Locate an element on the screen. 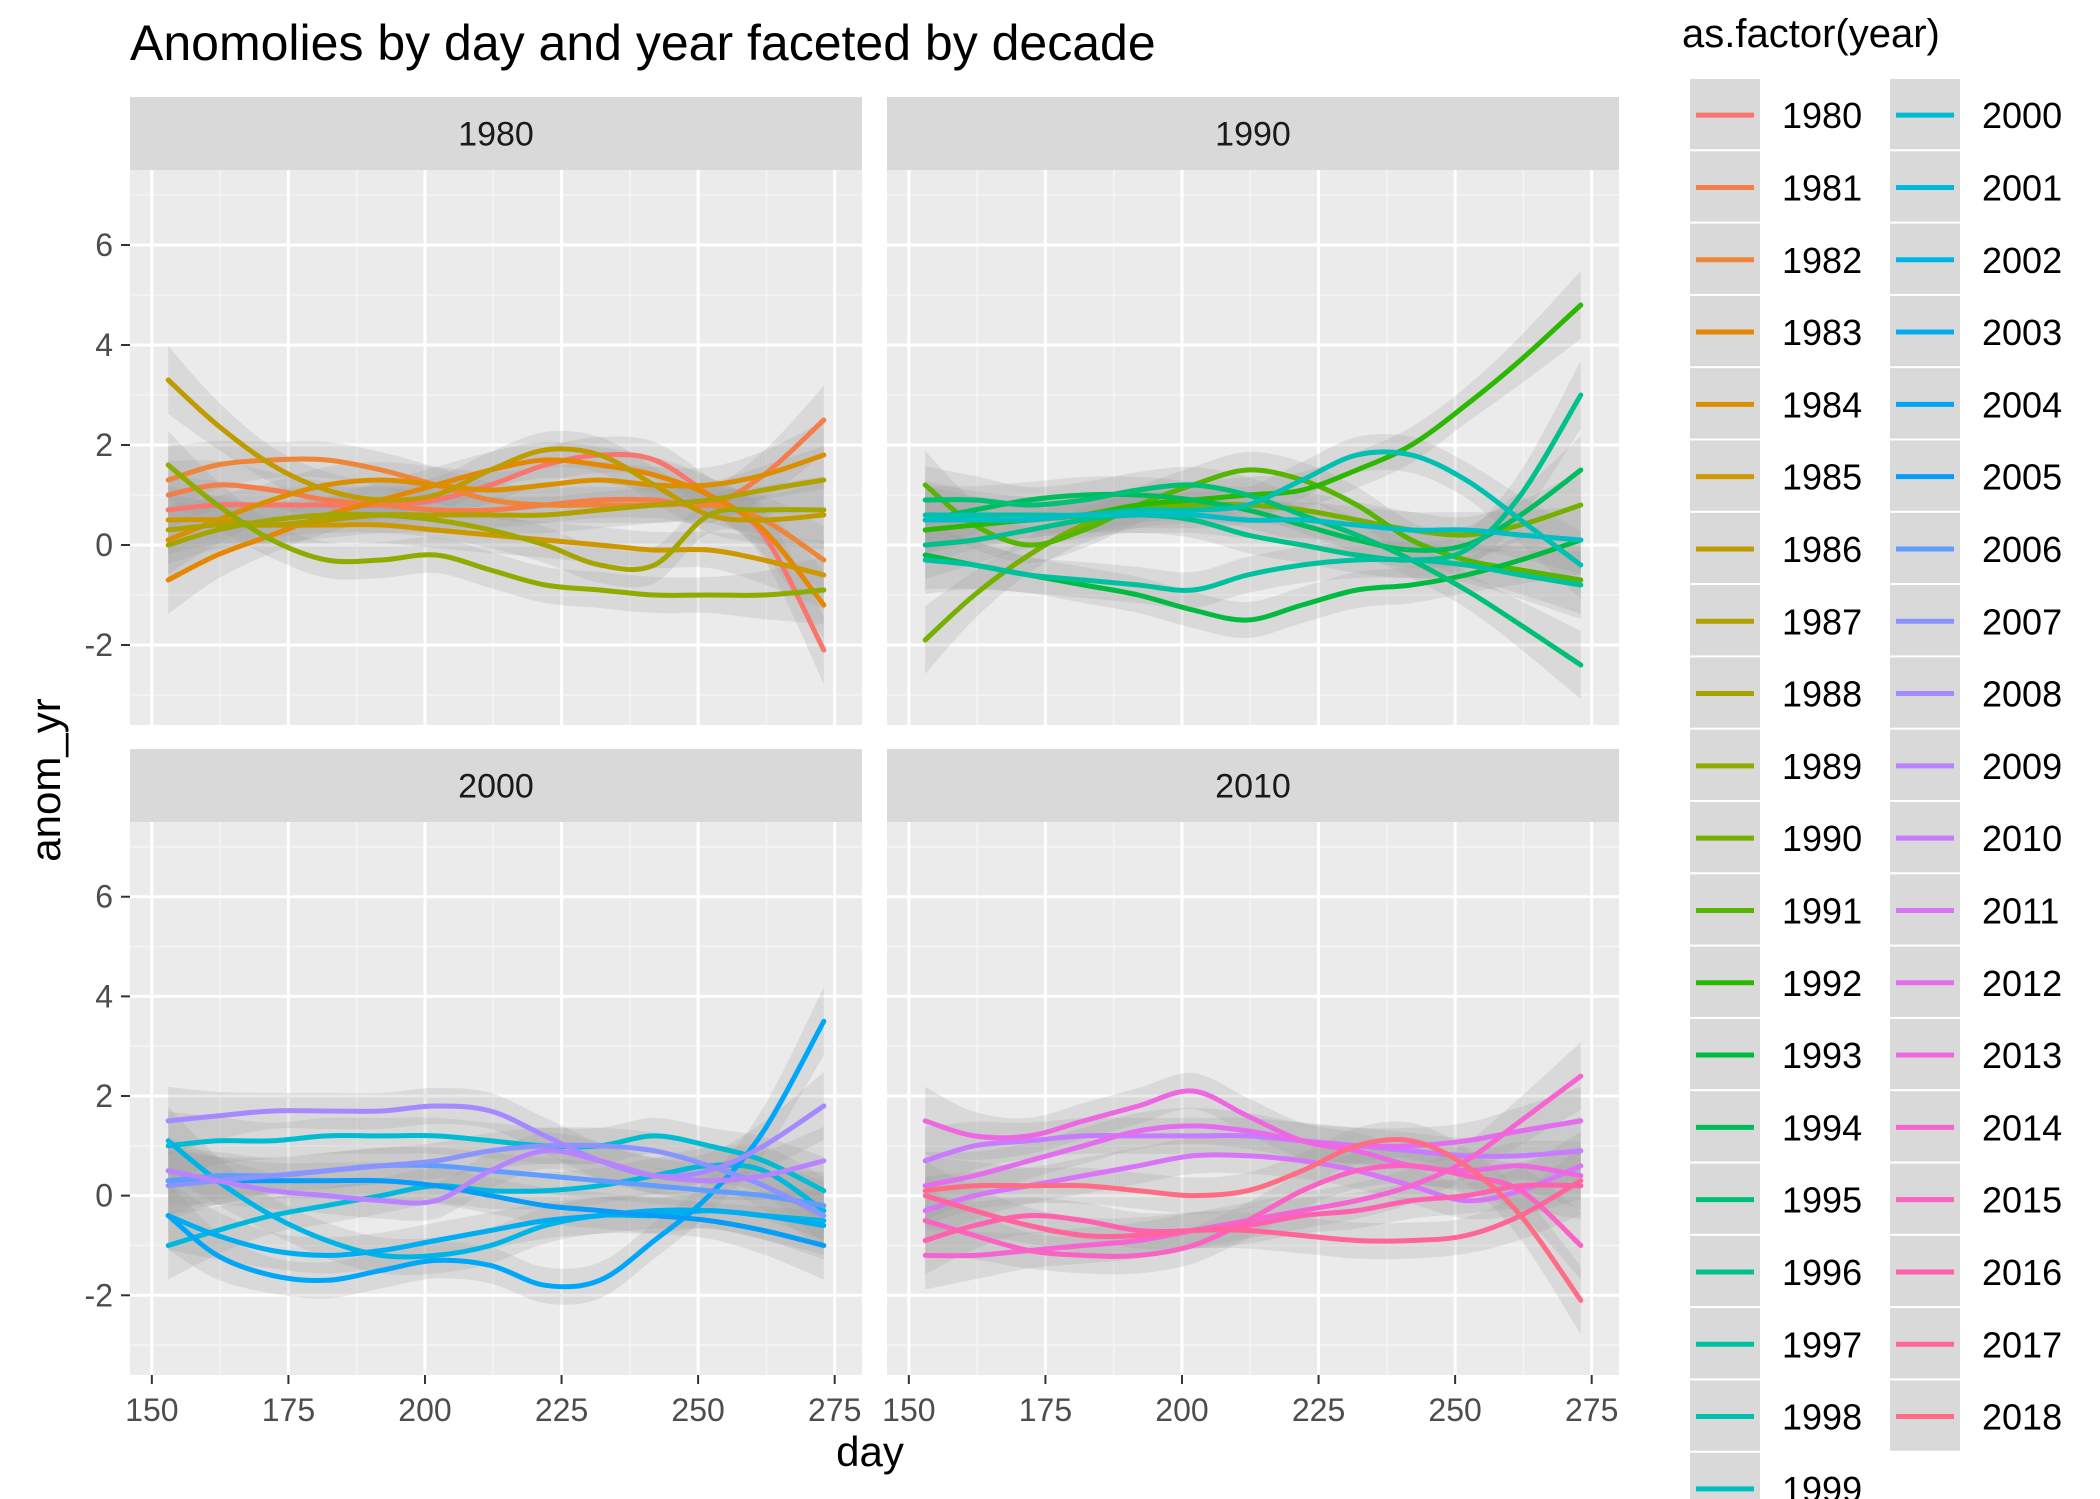  series-line-1998 is located at coordinates (1253, 508).